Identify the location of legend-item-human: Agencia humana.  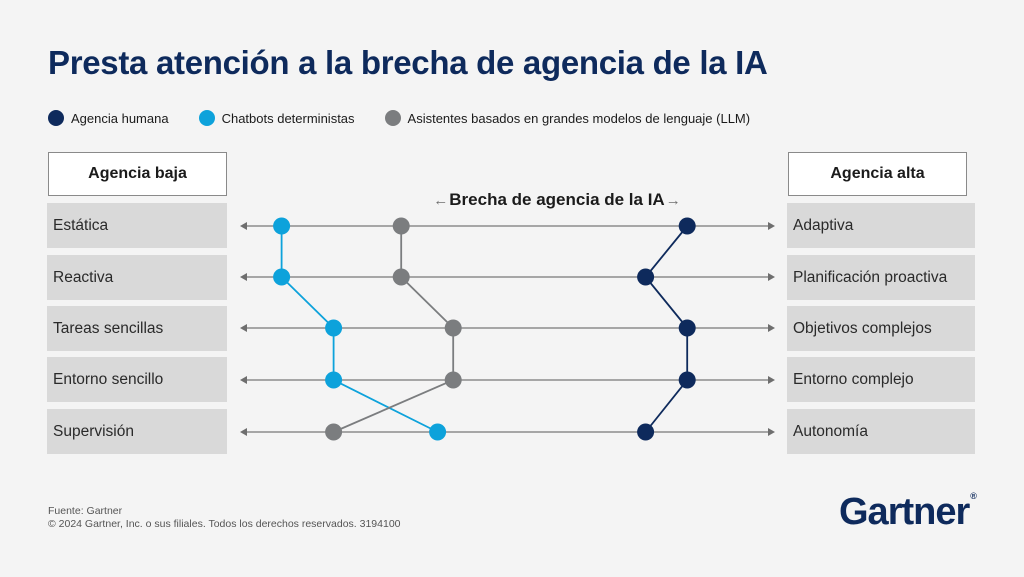
(108, 118).